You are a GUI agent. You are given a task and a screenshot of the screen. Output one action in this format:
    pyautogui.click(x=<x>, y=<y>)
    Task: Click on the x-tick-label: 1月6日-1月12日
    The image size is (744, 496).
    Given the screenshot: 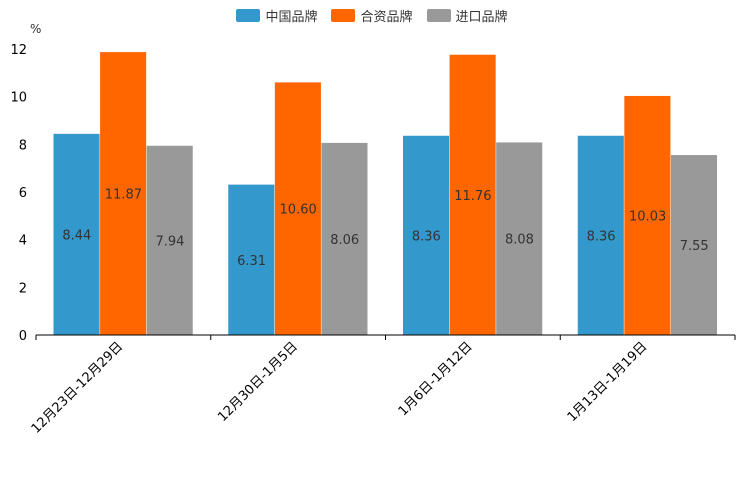 What is the action you would take?
    pyautogui.click(x=436, y=379)
    